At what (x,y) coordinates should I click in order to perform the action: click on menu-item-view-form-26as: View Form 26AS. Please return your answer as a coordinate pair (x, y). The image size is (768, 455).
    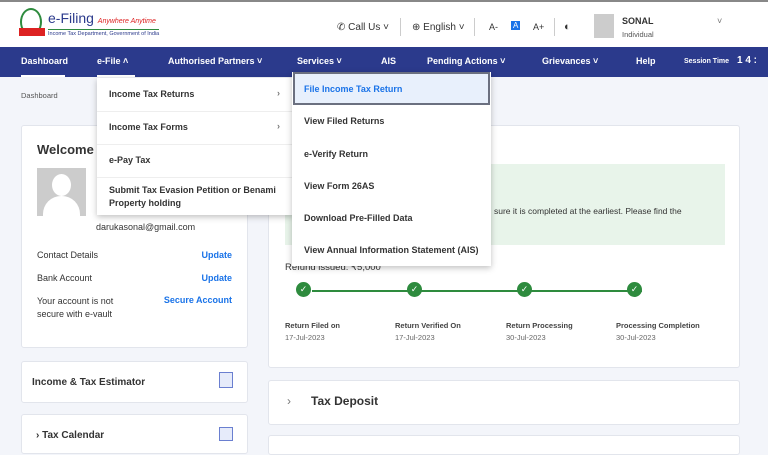
    Looking at the image, I should click on (339, 186).